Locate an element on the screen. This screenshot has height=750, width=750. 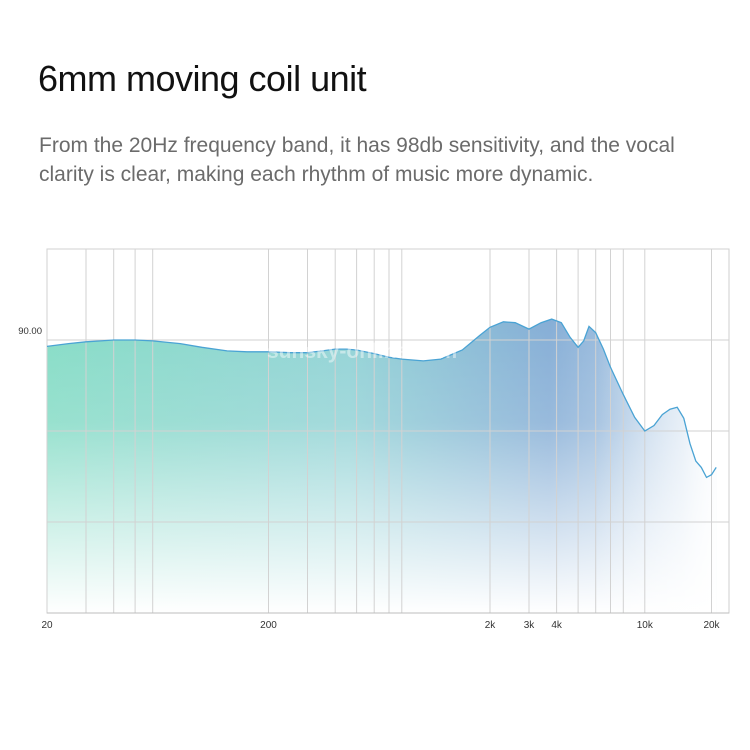
x-tick-label: 2k is located at coordinates (491, 625).